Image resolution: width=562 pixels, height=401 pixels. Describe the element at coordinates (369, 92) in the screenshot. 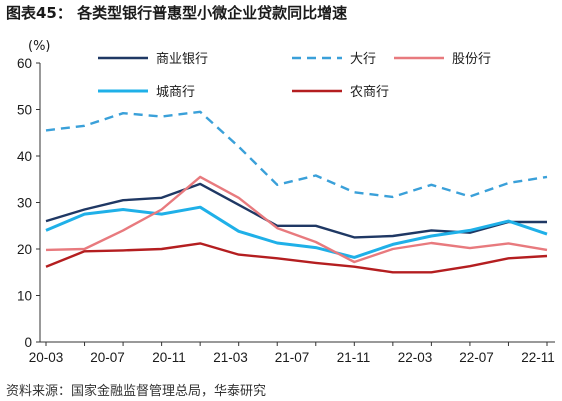

I see `legend-label-5: 农商行` at that location.